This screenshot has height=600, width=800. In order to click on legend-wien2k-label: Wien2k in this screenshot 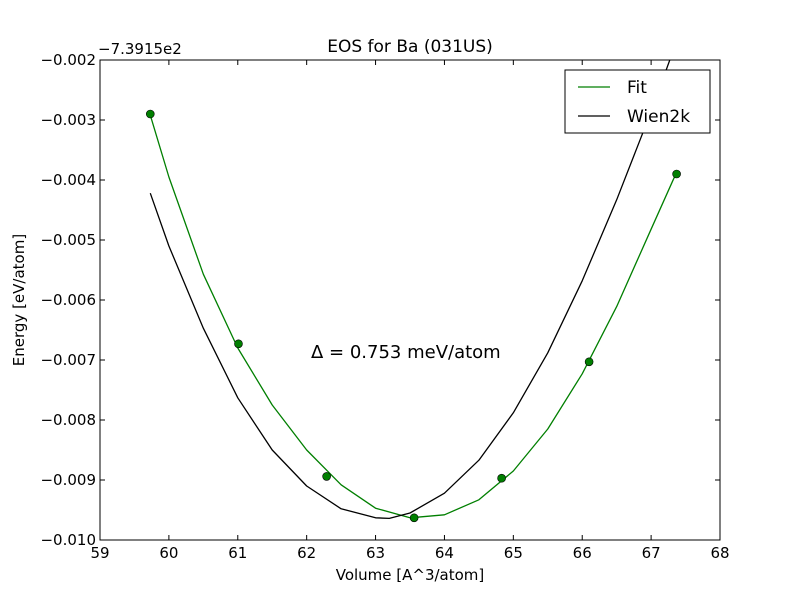, I will do `click(658, 117)`.